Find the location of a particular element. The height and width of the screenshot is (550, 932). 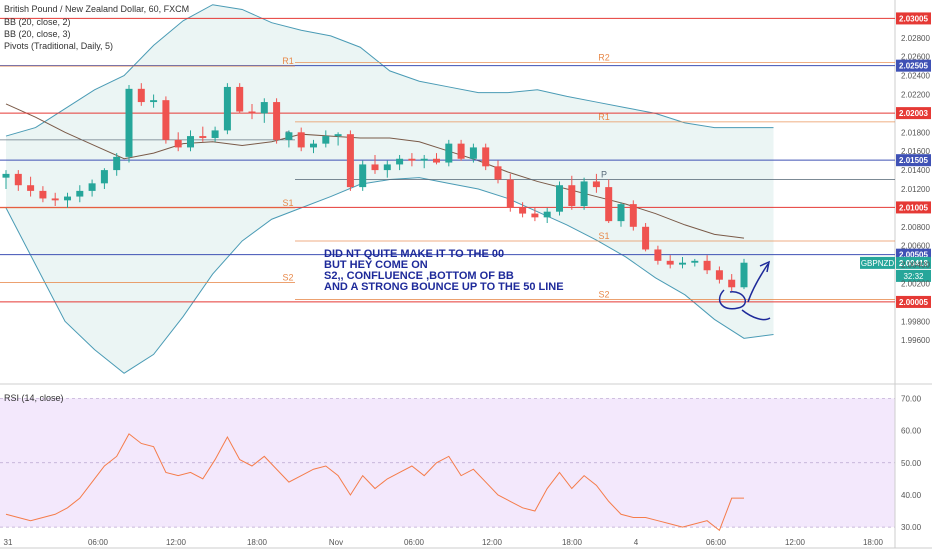

current-price-label: 2.00418 is located at coordinates (913, 263).